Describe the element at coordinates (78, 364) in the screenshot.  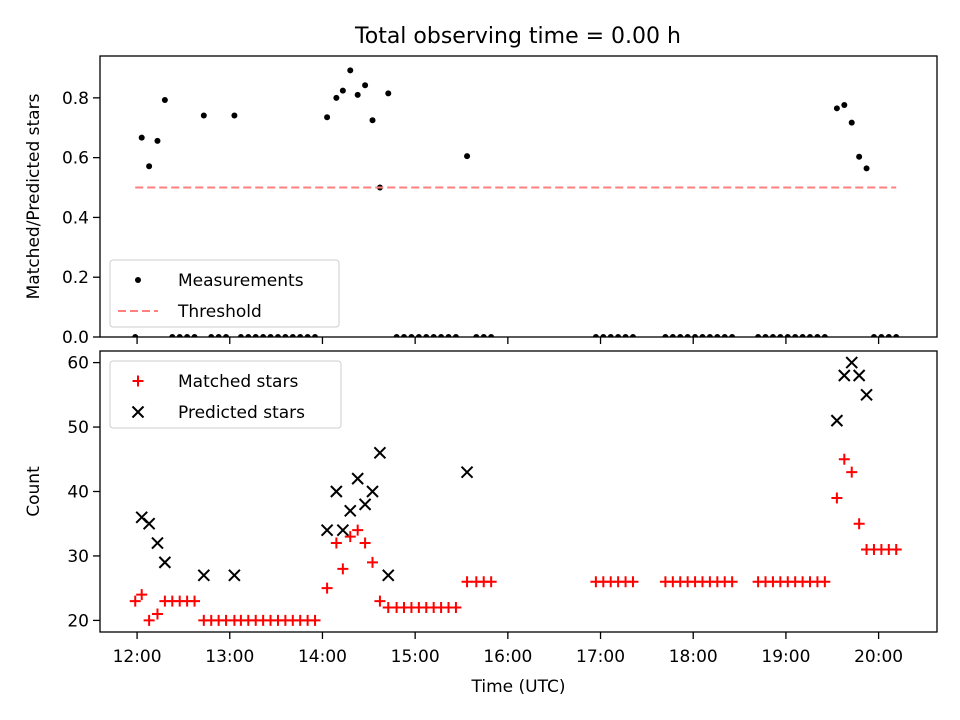
I see `y-tick-label: 60` at that location.